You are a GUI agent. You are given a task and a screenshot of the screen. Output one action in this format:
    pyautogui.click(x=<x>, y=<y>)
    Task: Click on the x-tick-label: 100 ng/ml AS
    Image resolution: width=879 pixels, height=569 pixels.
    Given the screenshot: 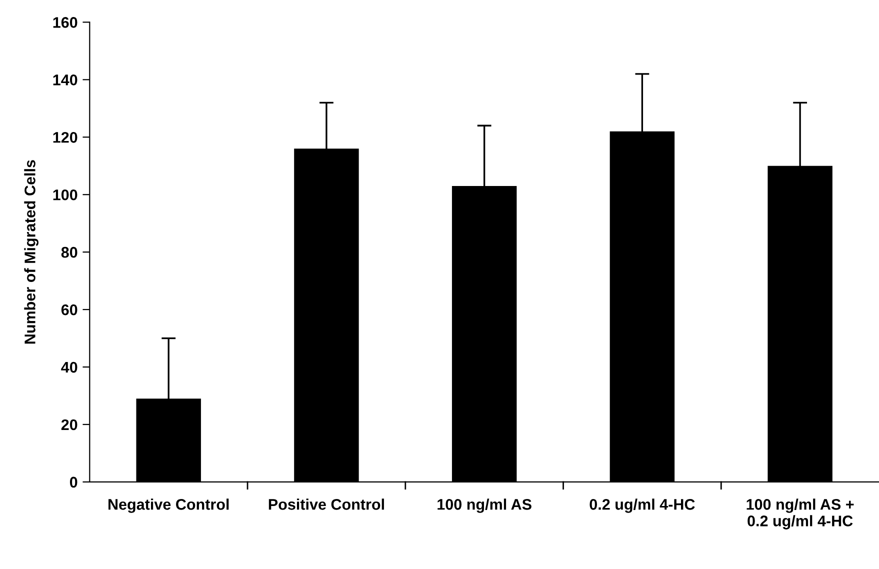 What is the action you would take?
    pyautogui.click(x=485, y=505)
    